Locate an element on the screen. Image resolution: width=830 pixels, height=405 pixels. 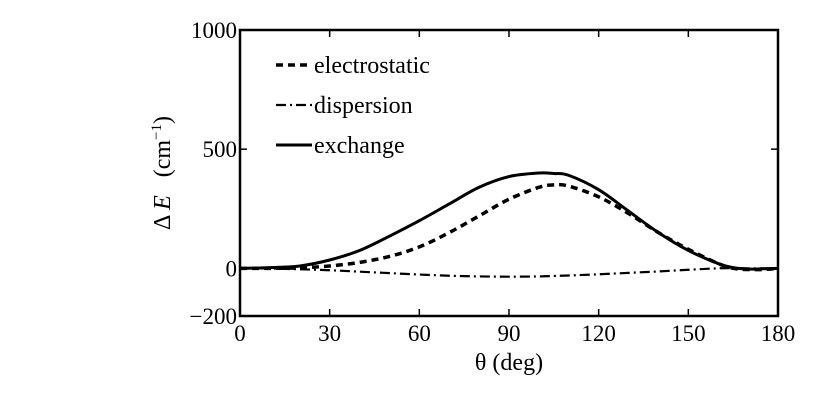
x-axis-label: θ (deg) is located at coordinates (509, 363).